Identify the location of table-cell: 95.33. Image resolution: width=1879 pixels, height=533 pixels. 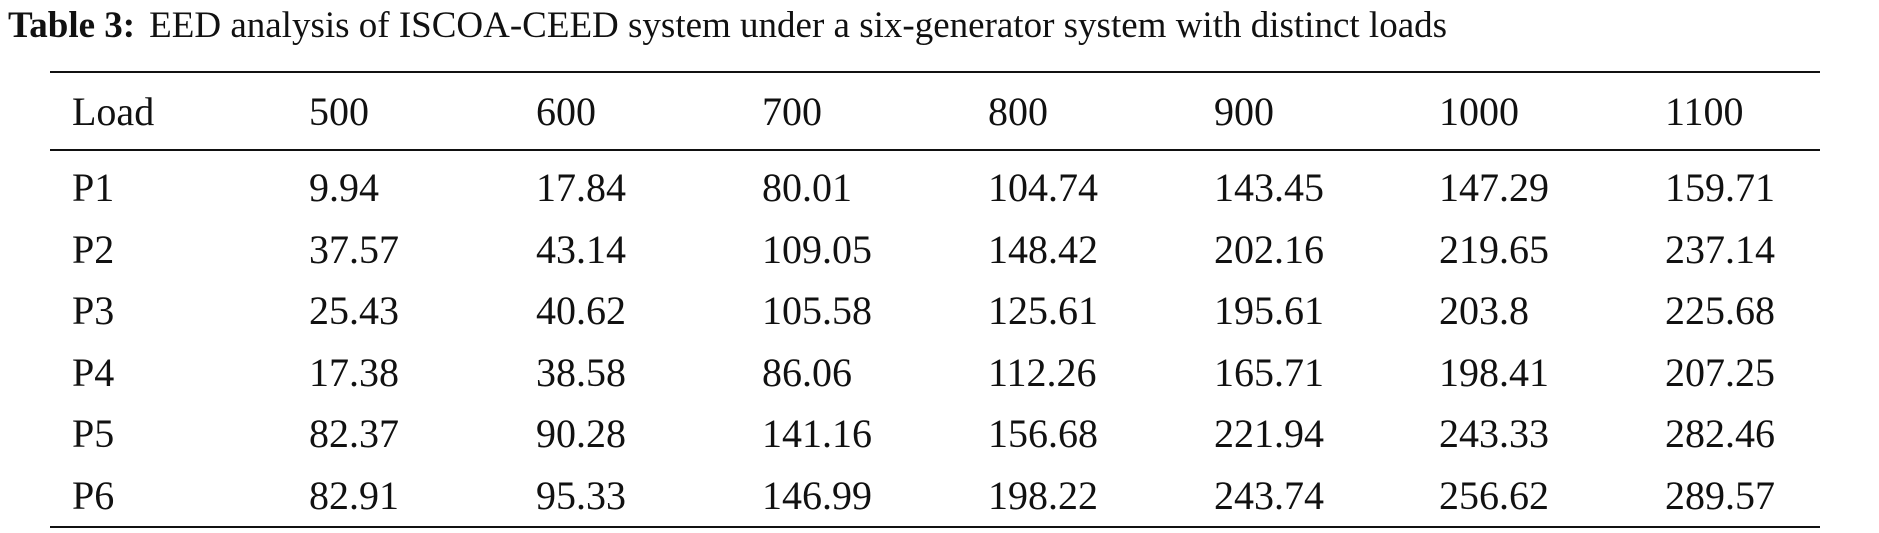
(581, 495).